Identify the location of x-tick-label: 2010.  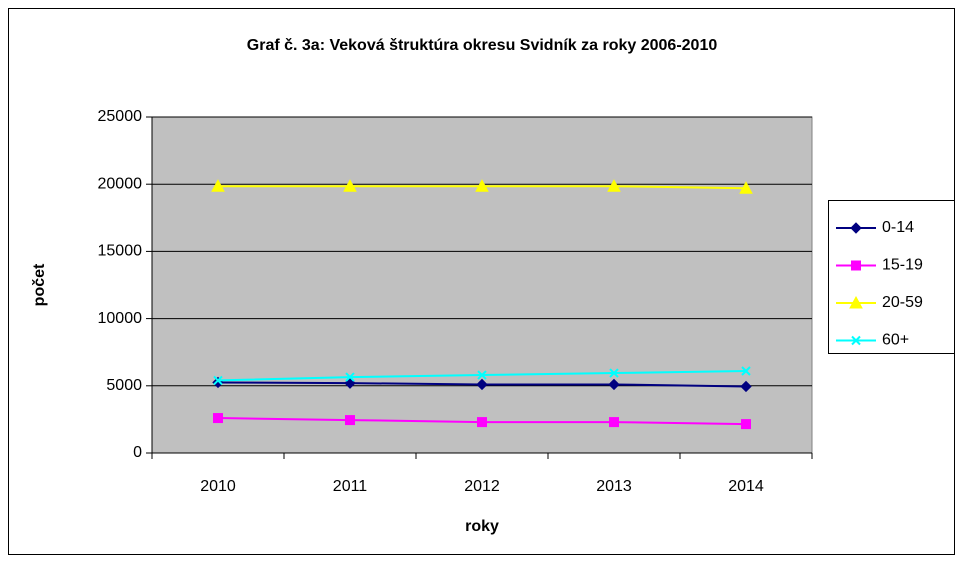
(218, 486).